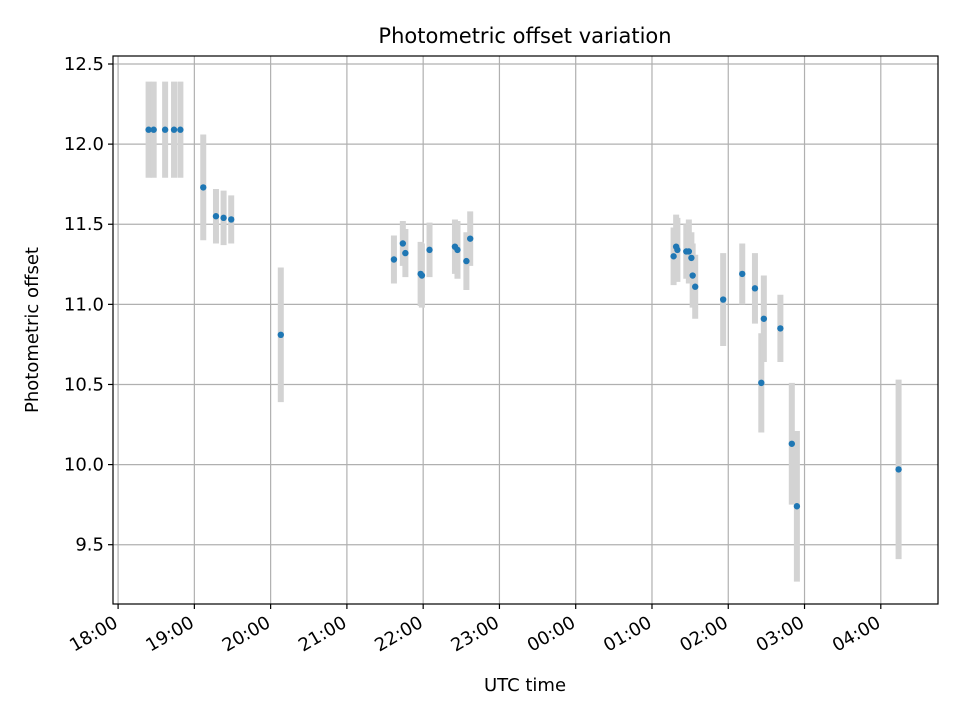  I want to click on y-tick-label: 11.5, so click(84, 224).